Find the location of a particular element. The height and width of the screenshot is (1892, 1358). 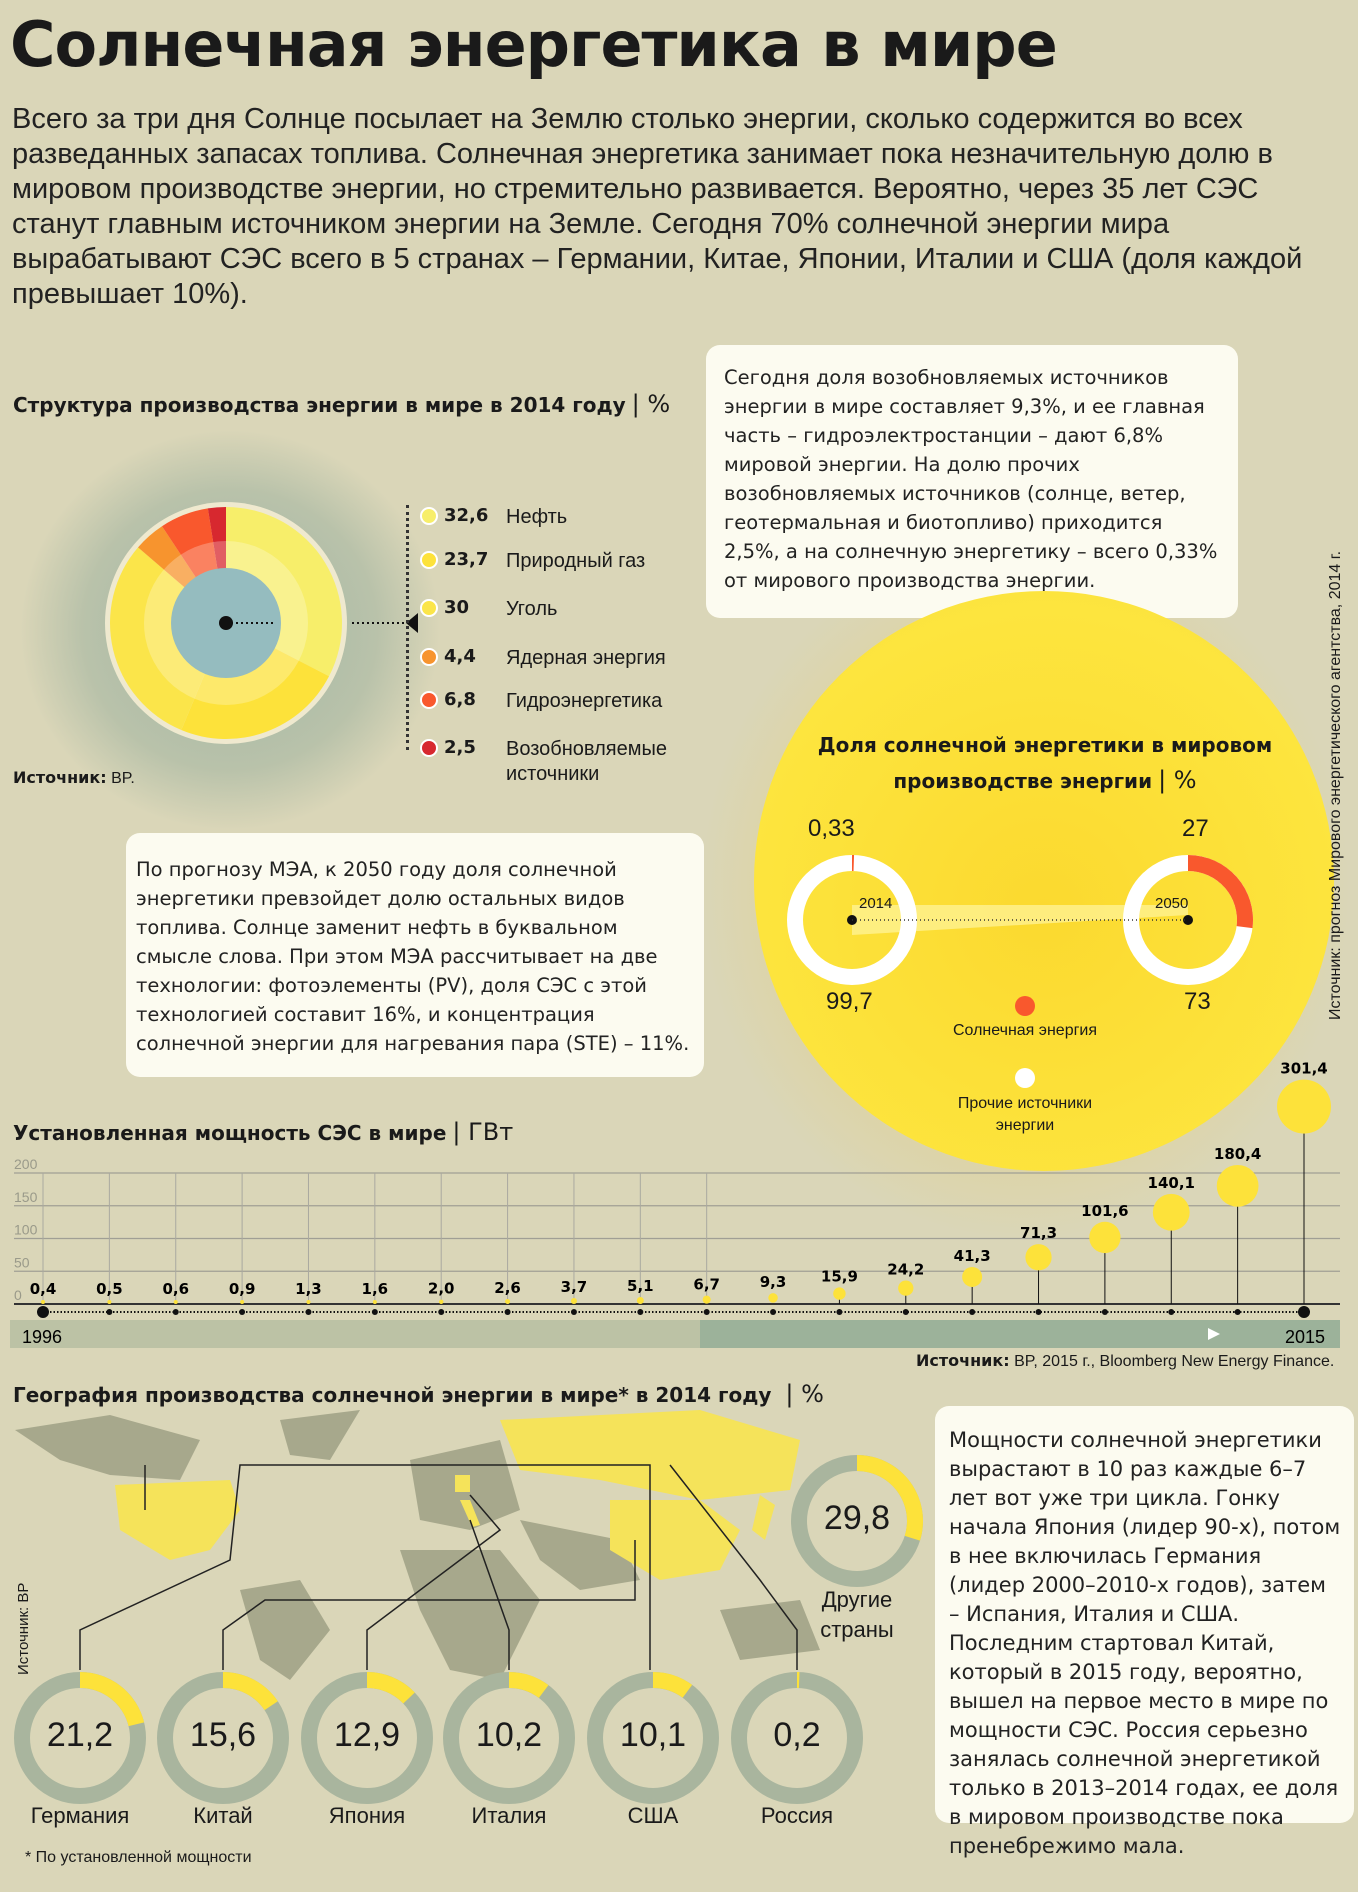

china-map is located at coordinates (675, 1540).